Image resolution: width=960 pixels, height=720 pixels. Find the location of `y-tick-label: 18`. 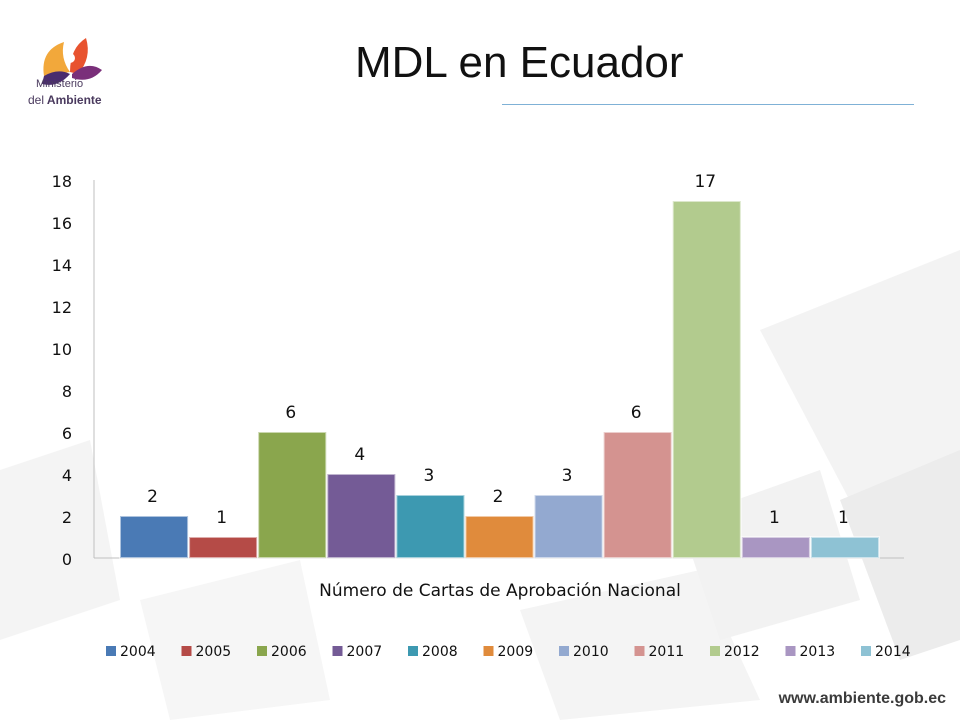

y-tick-label: 18 is located at coordinates (62, 181).